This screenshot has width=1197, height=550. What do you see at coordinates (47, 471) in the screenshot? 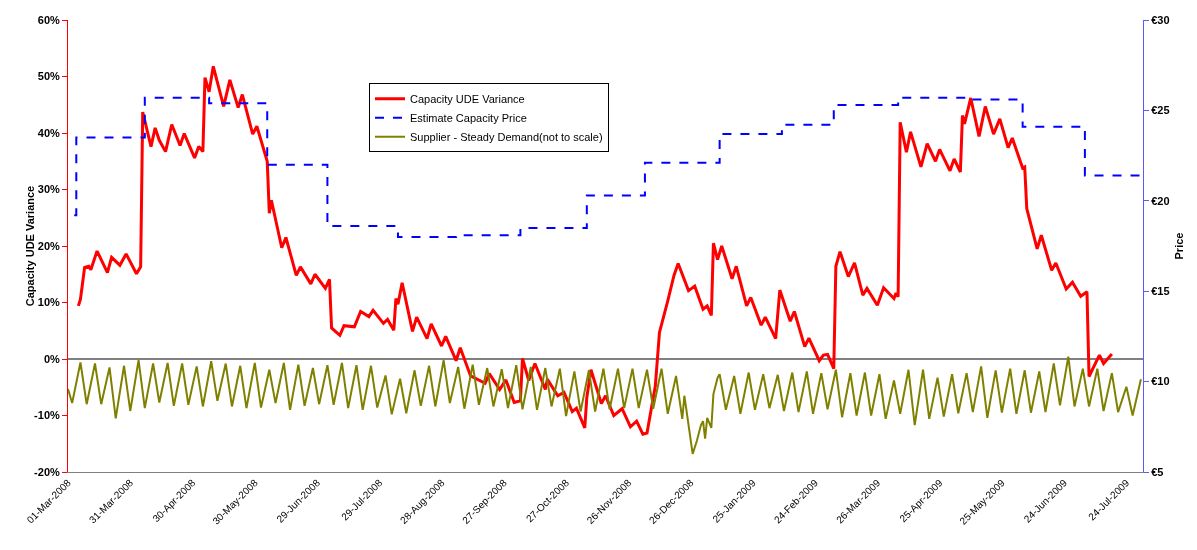
I see `y-tick-label: -20%` at bounding box center [47, 471].